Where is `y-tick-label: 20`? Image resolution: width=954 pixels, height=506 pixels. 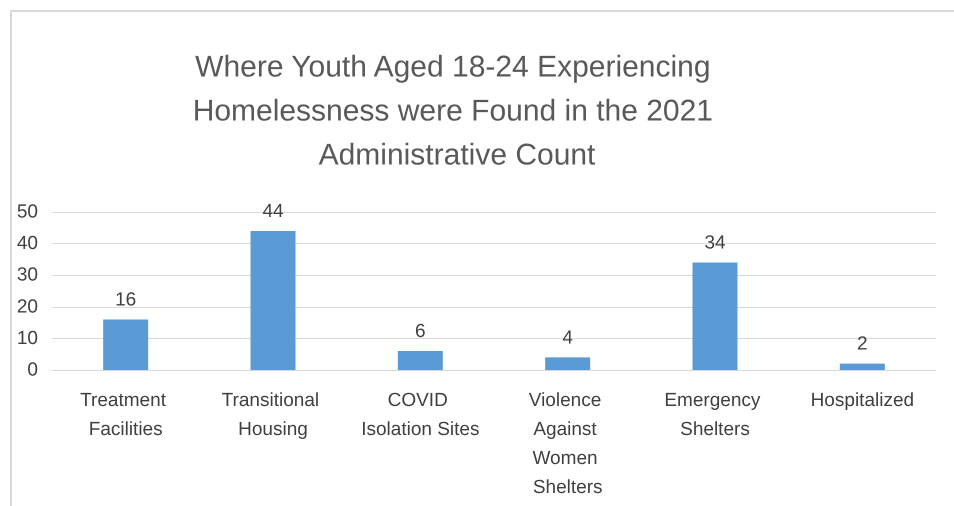 y-tick-label: 20 is located at coordinates (27, 307).